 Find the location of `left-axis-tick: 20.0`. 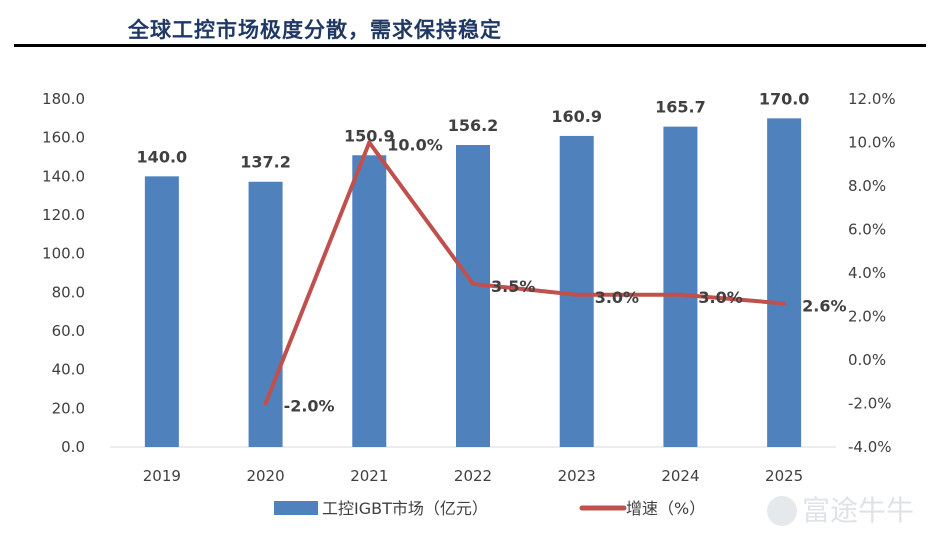

left-axis-tick: 20.0 is located at coordinates (68, 408).